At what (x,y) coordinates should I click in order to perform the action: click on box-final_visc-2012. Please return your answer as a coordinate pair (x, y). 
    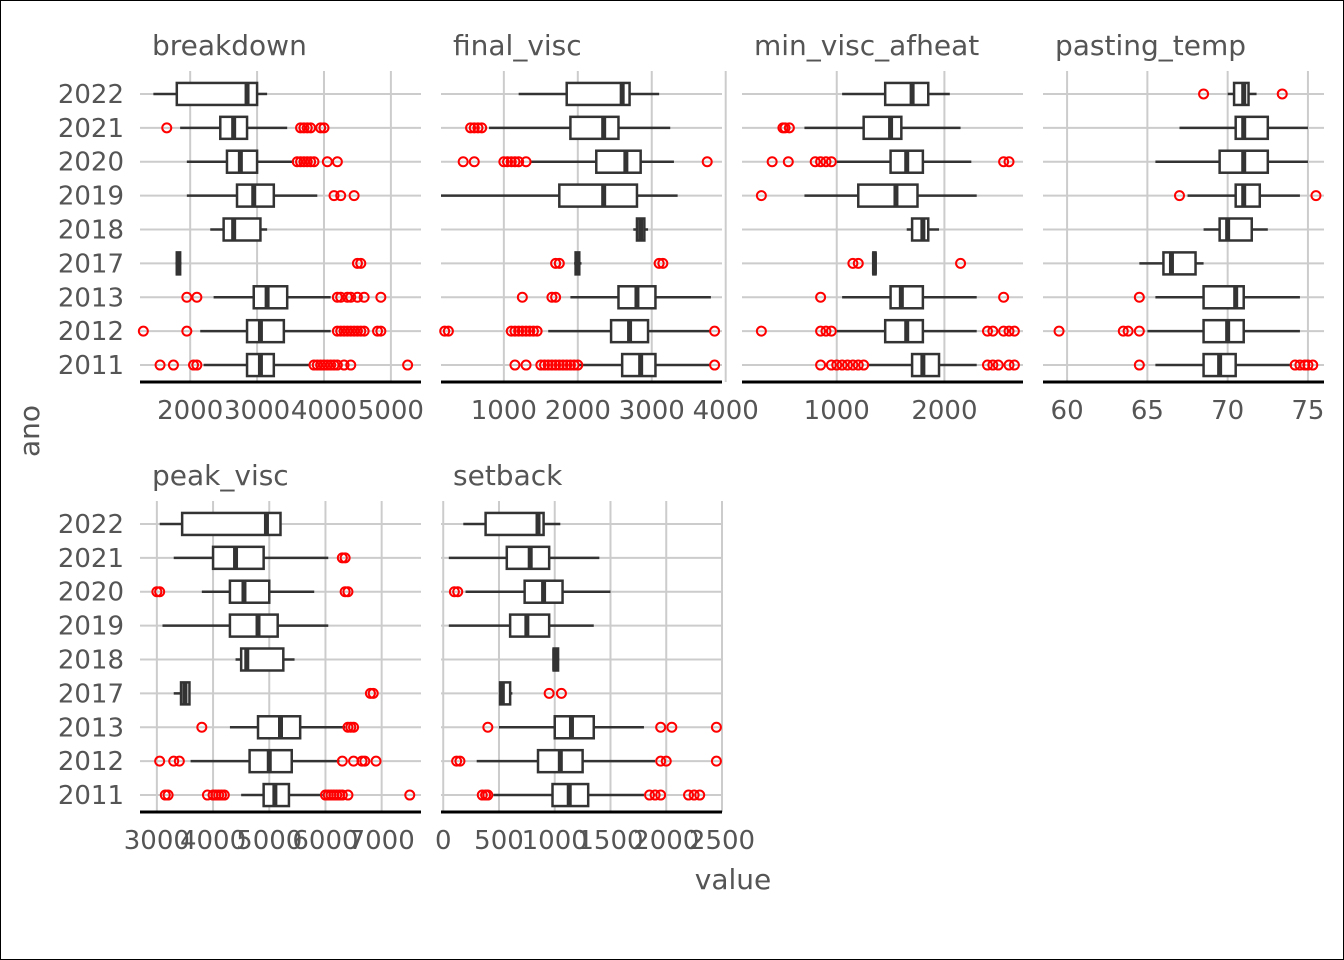
    Looking at the image, I should click on (580, 331).